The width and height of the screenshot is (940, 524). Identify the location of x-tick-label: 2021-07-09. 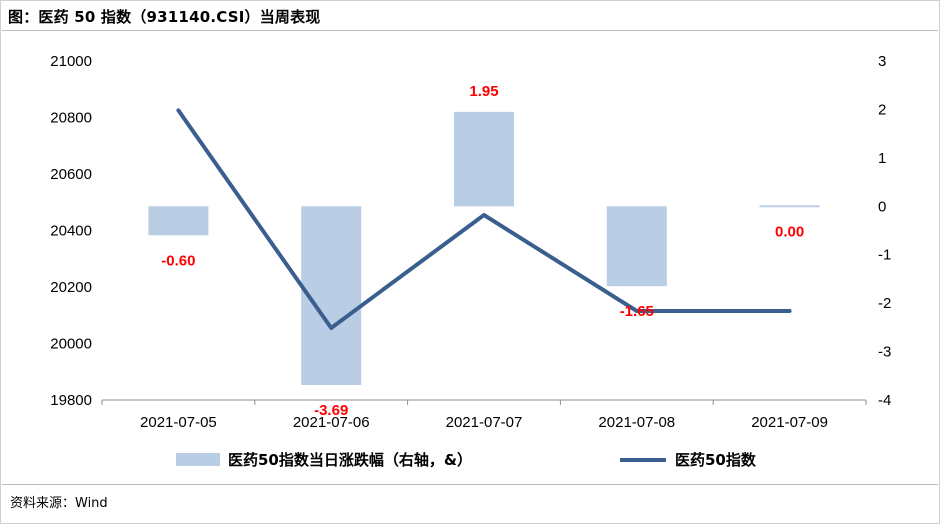
(789, 422).